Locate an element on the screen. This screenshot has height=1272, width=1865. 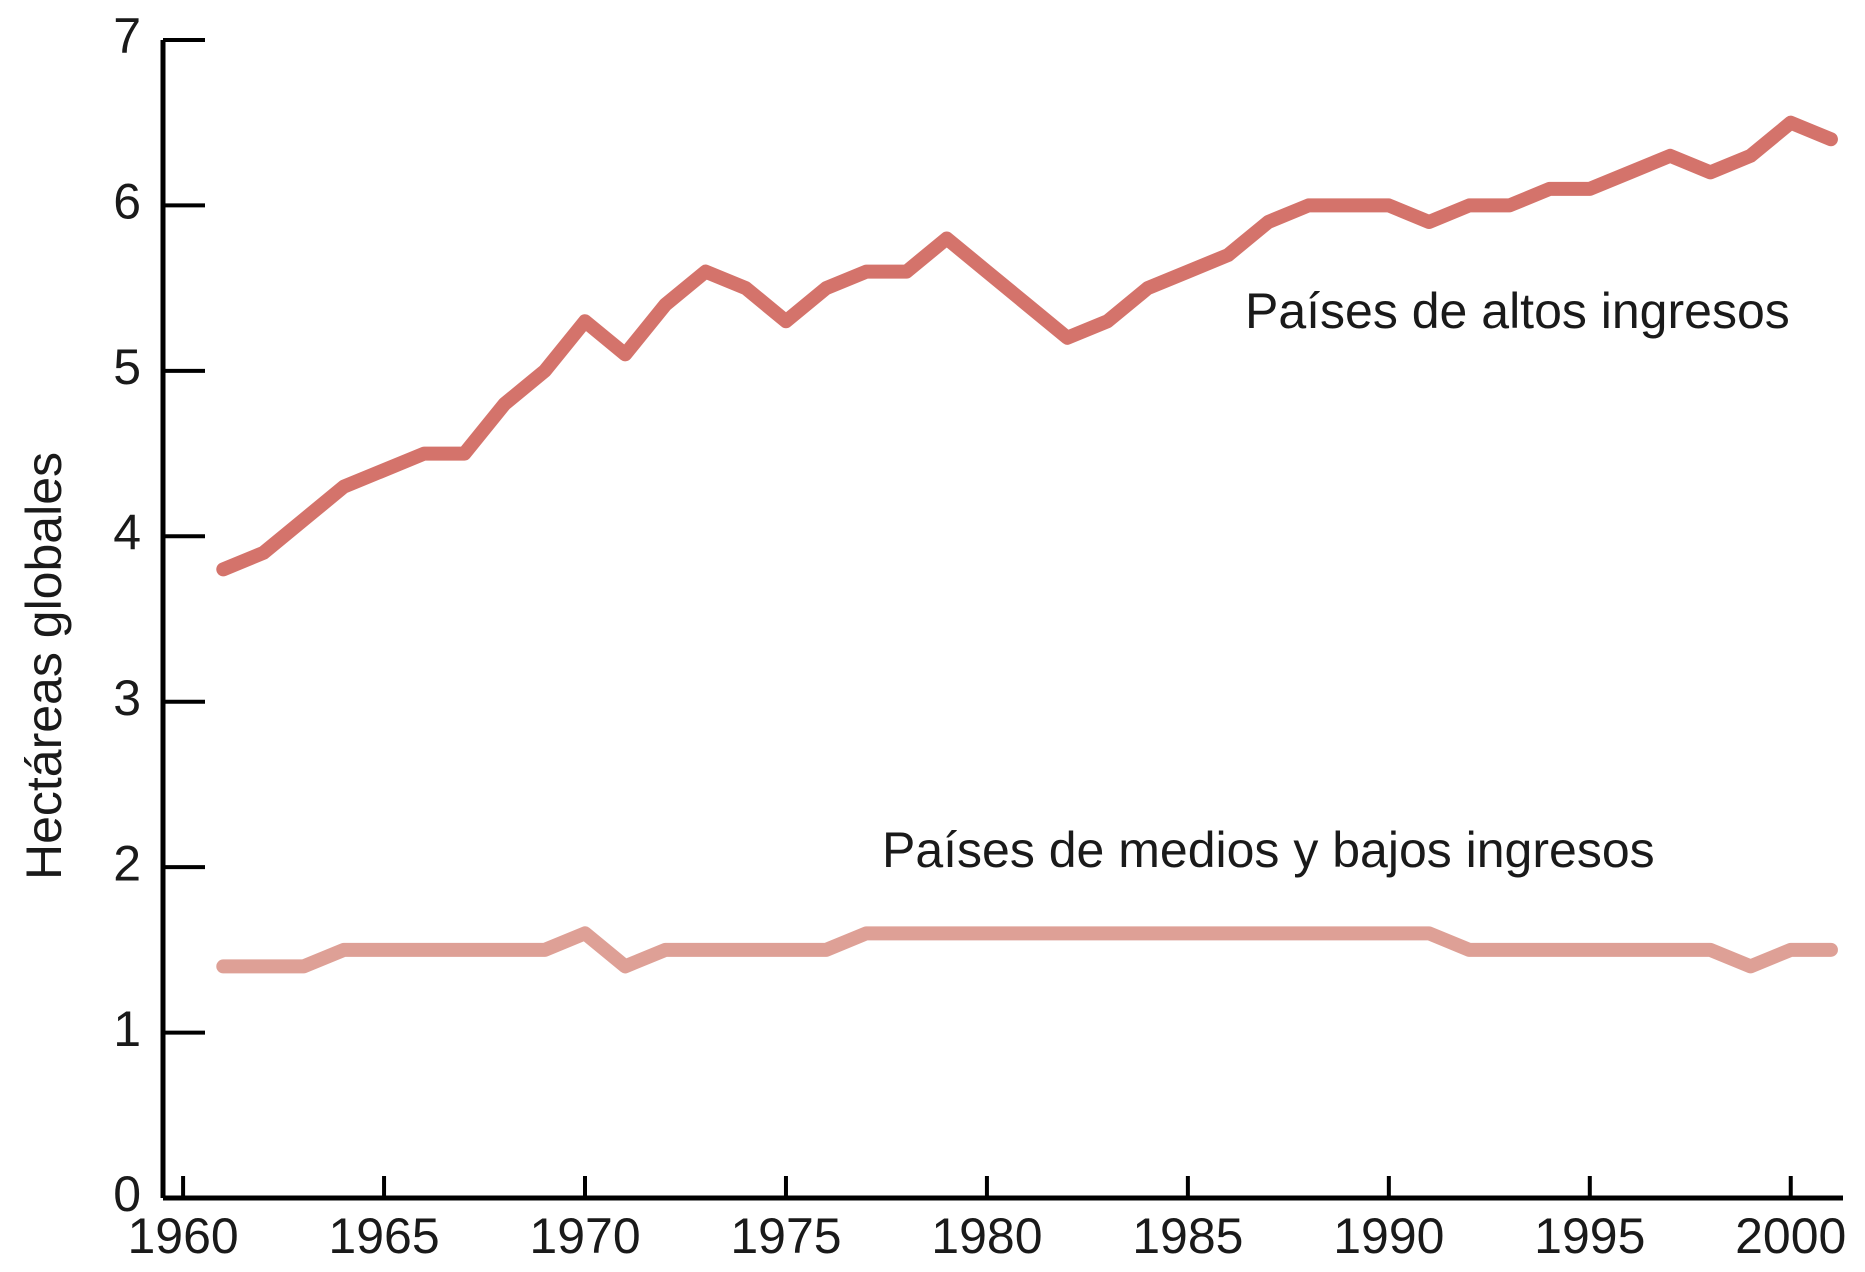
y-tick-label: 3 is located at coordinates (127, 698).